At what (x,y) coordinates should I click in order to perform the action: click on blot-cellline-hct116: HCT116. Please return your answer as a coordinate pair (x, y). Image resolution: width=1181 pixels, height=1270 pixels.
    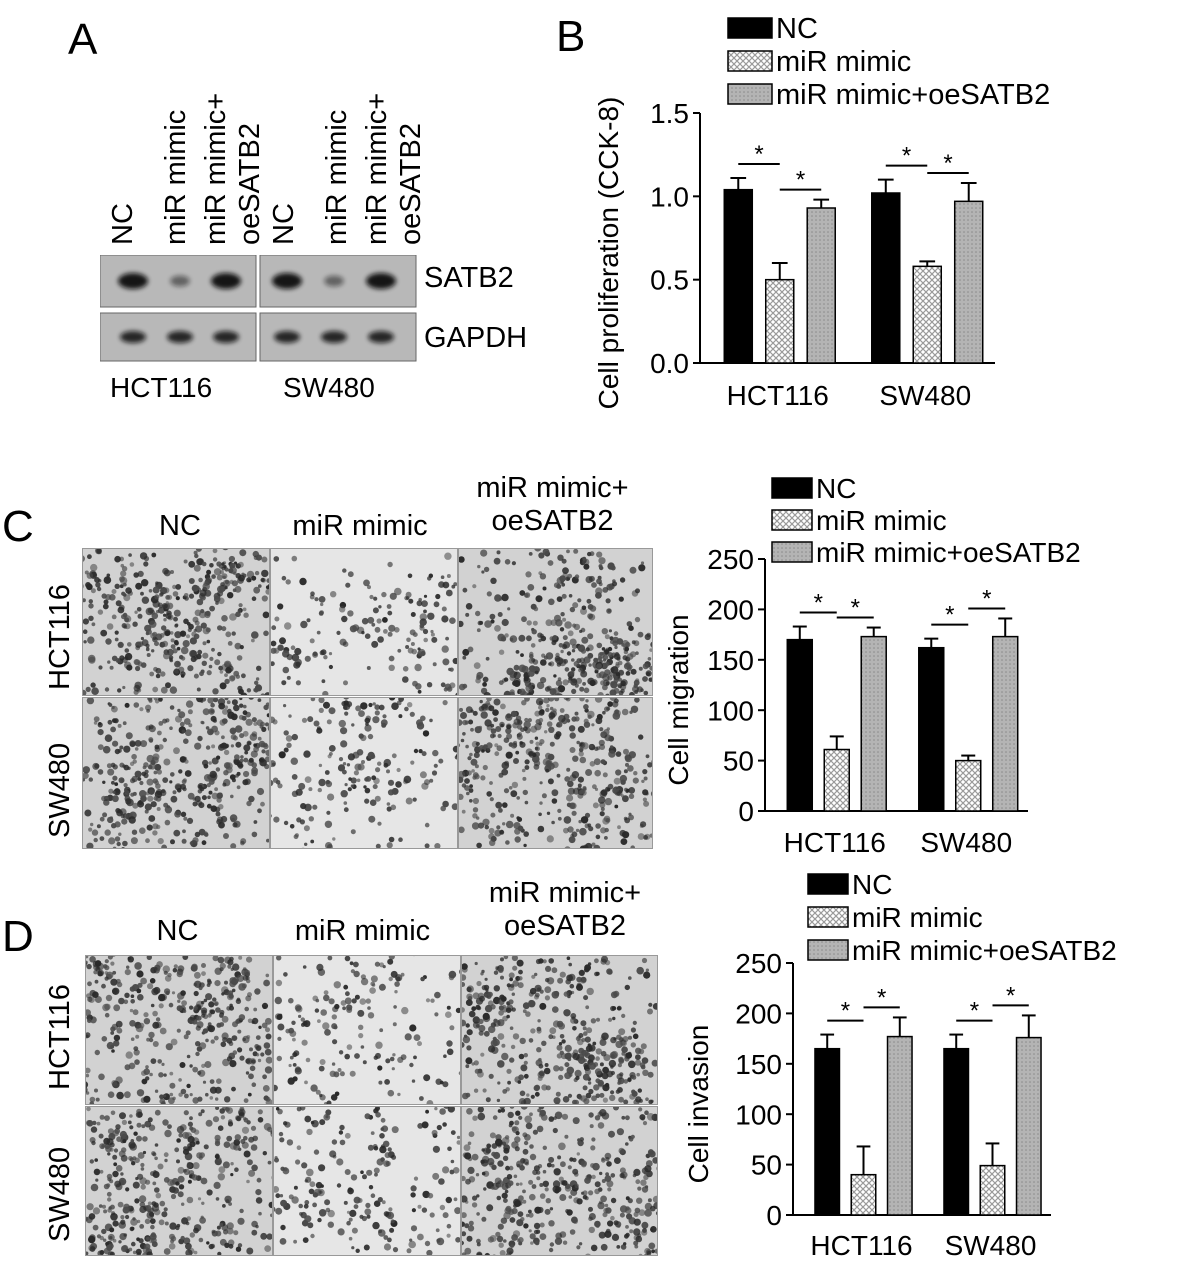
    Looking at the image, I should click on (161, 387).